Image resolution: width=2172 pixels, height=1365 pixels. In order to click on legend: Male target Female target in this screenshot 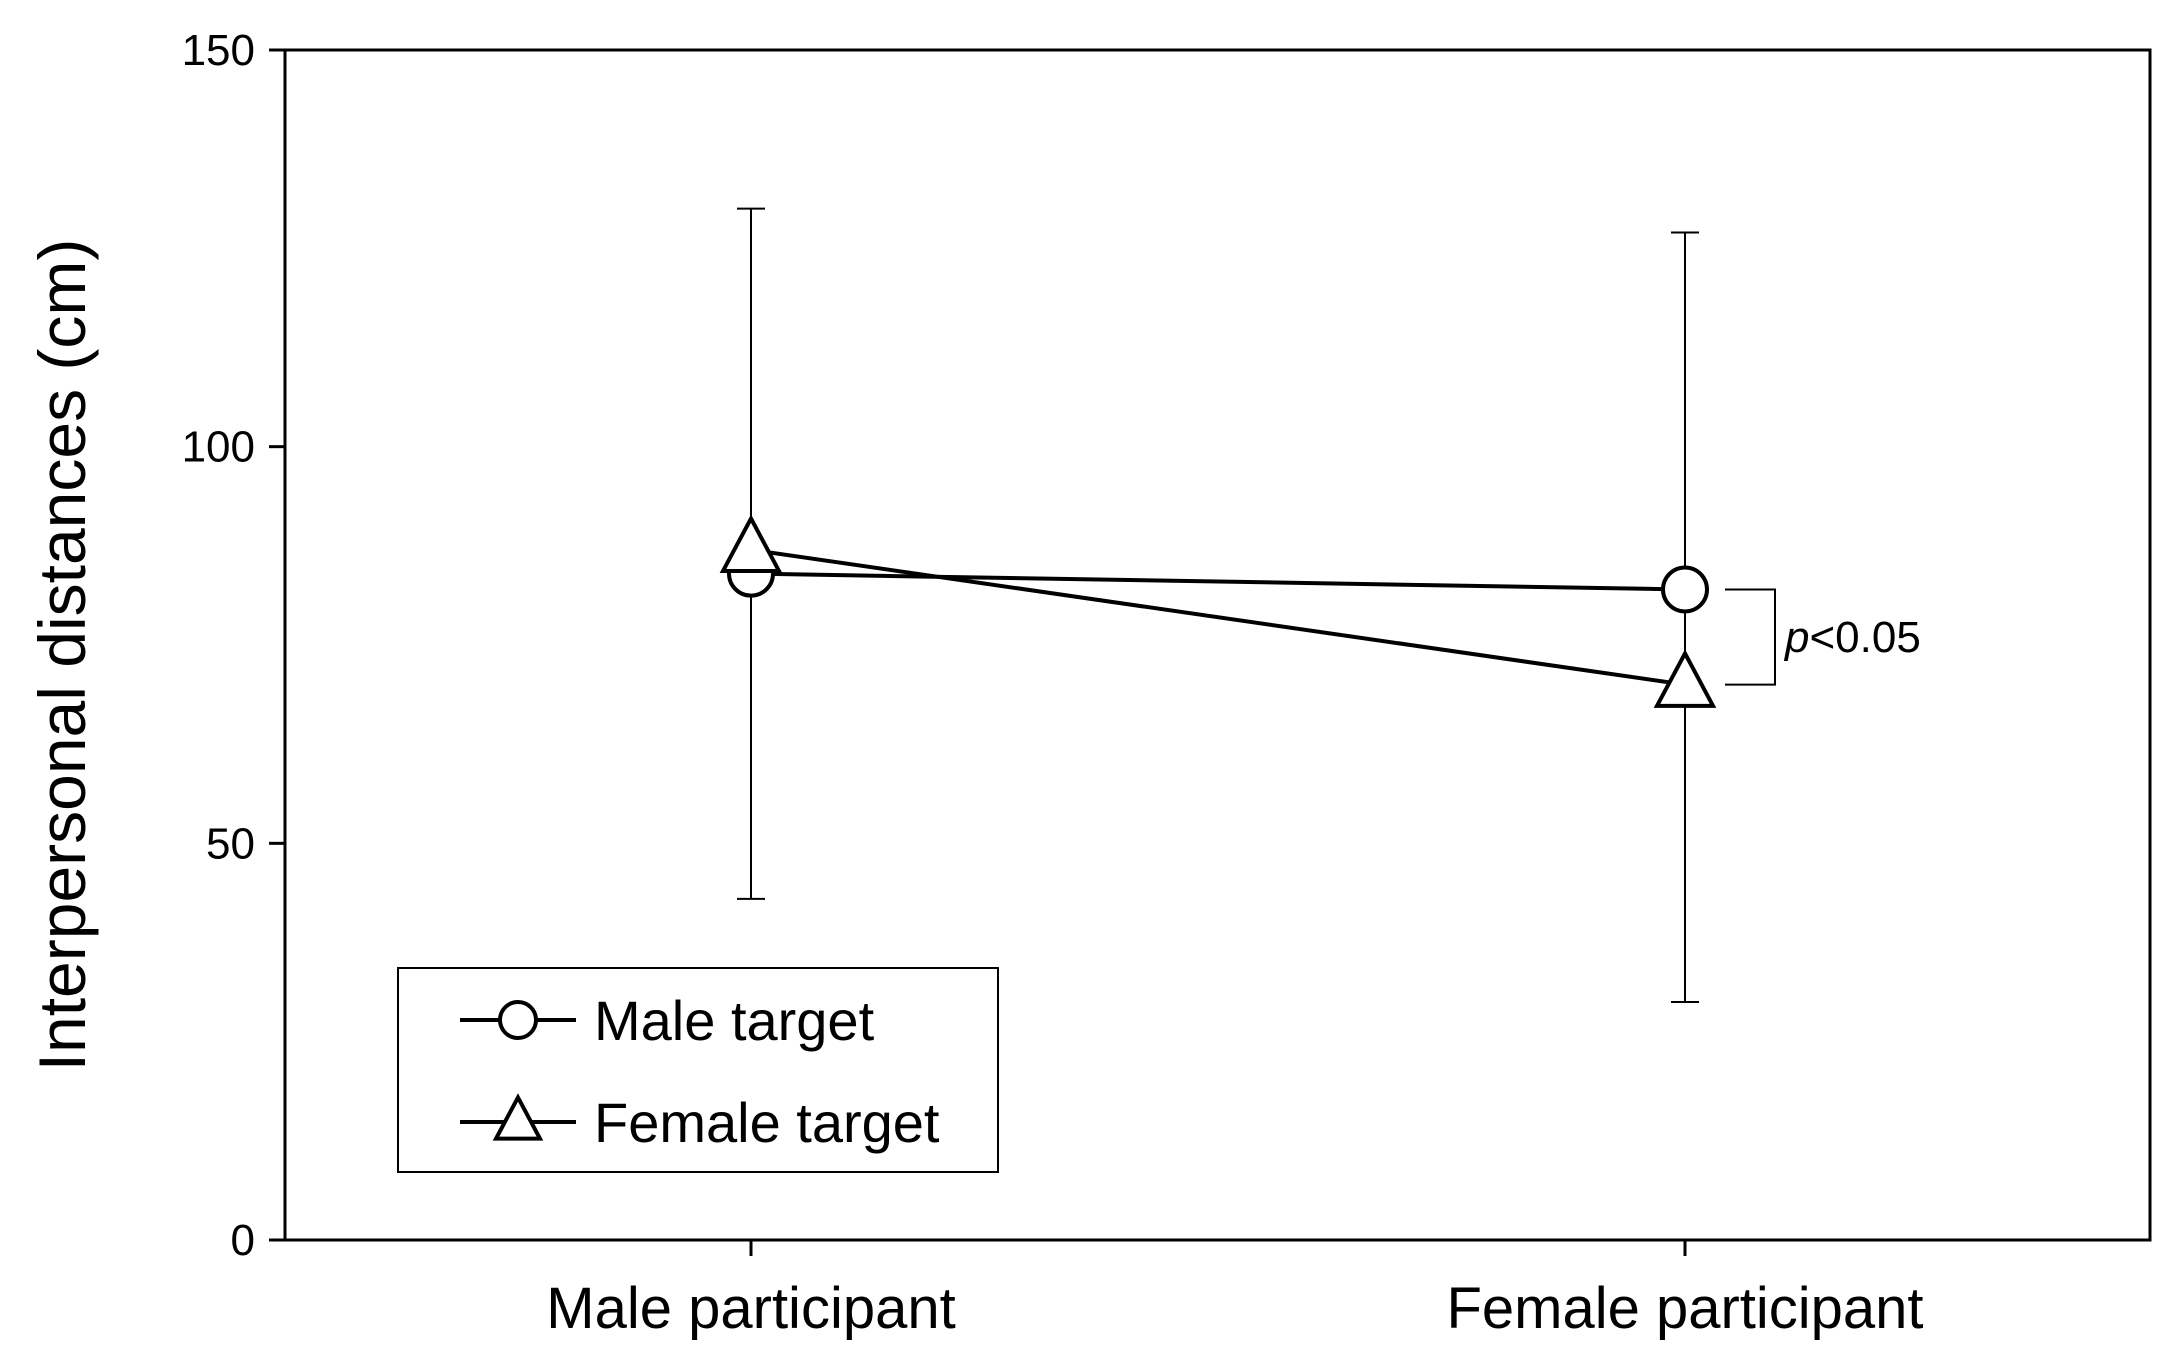, I will do `click(698, 1070)`.